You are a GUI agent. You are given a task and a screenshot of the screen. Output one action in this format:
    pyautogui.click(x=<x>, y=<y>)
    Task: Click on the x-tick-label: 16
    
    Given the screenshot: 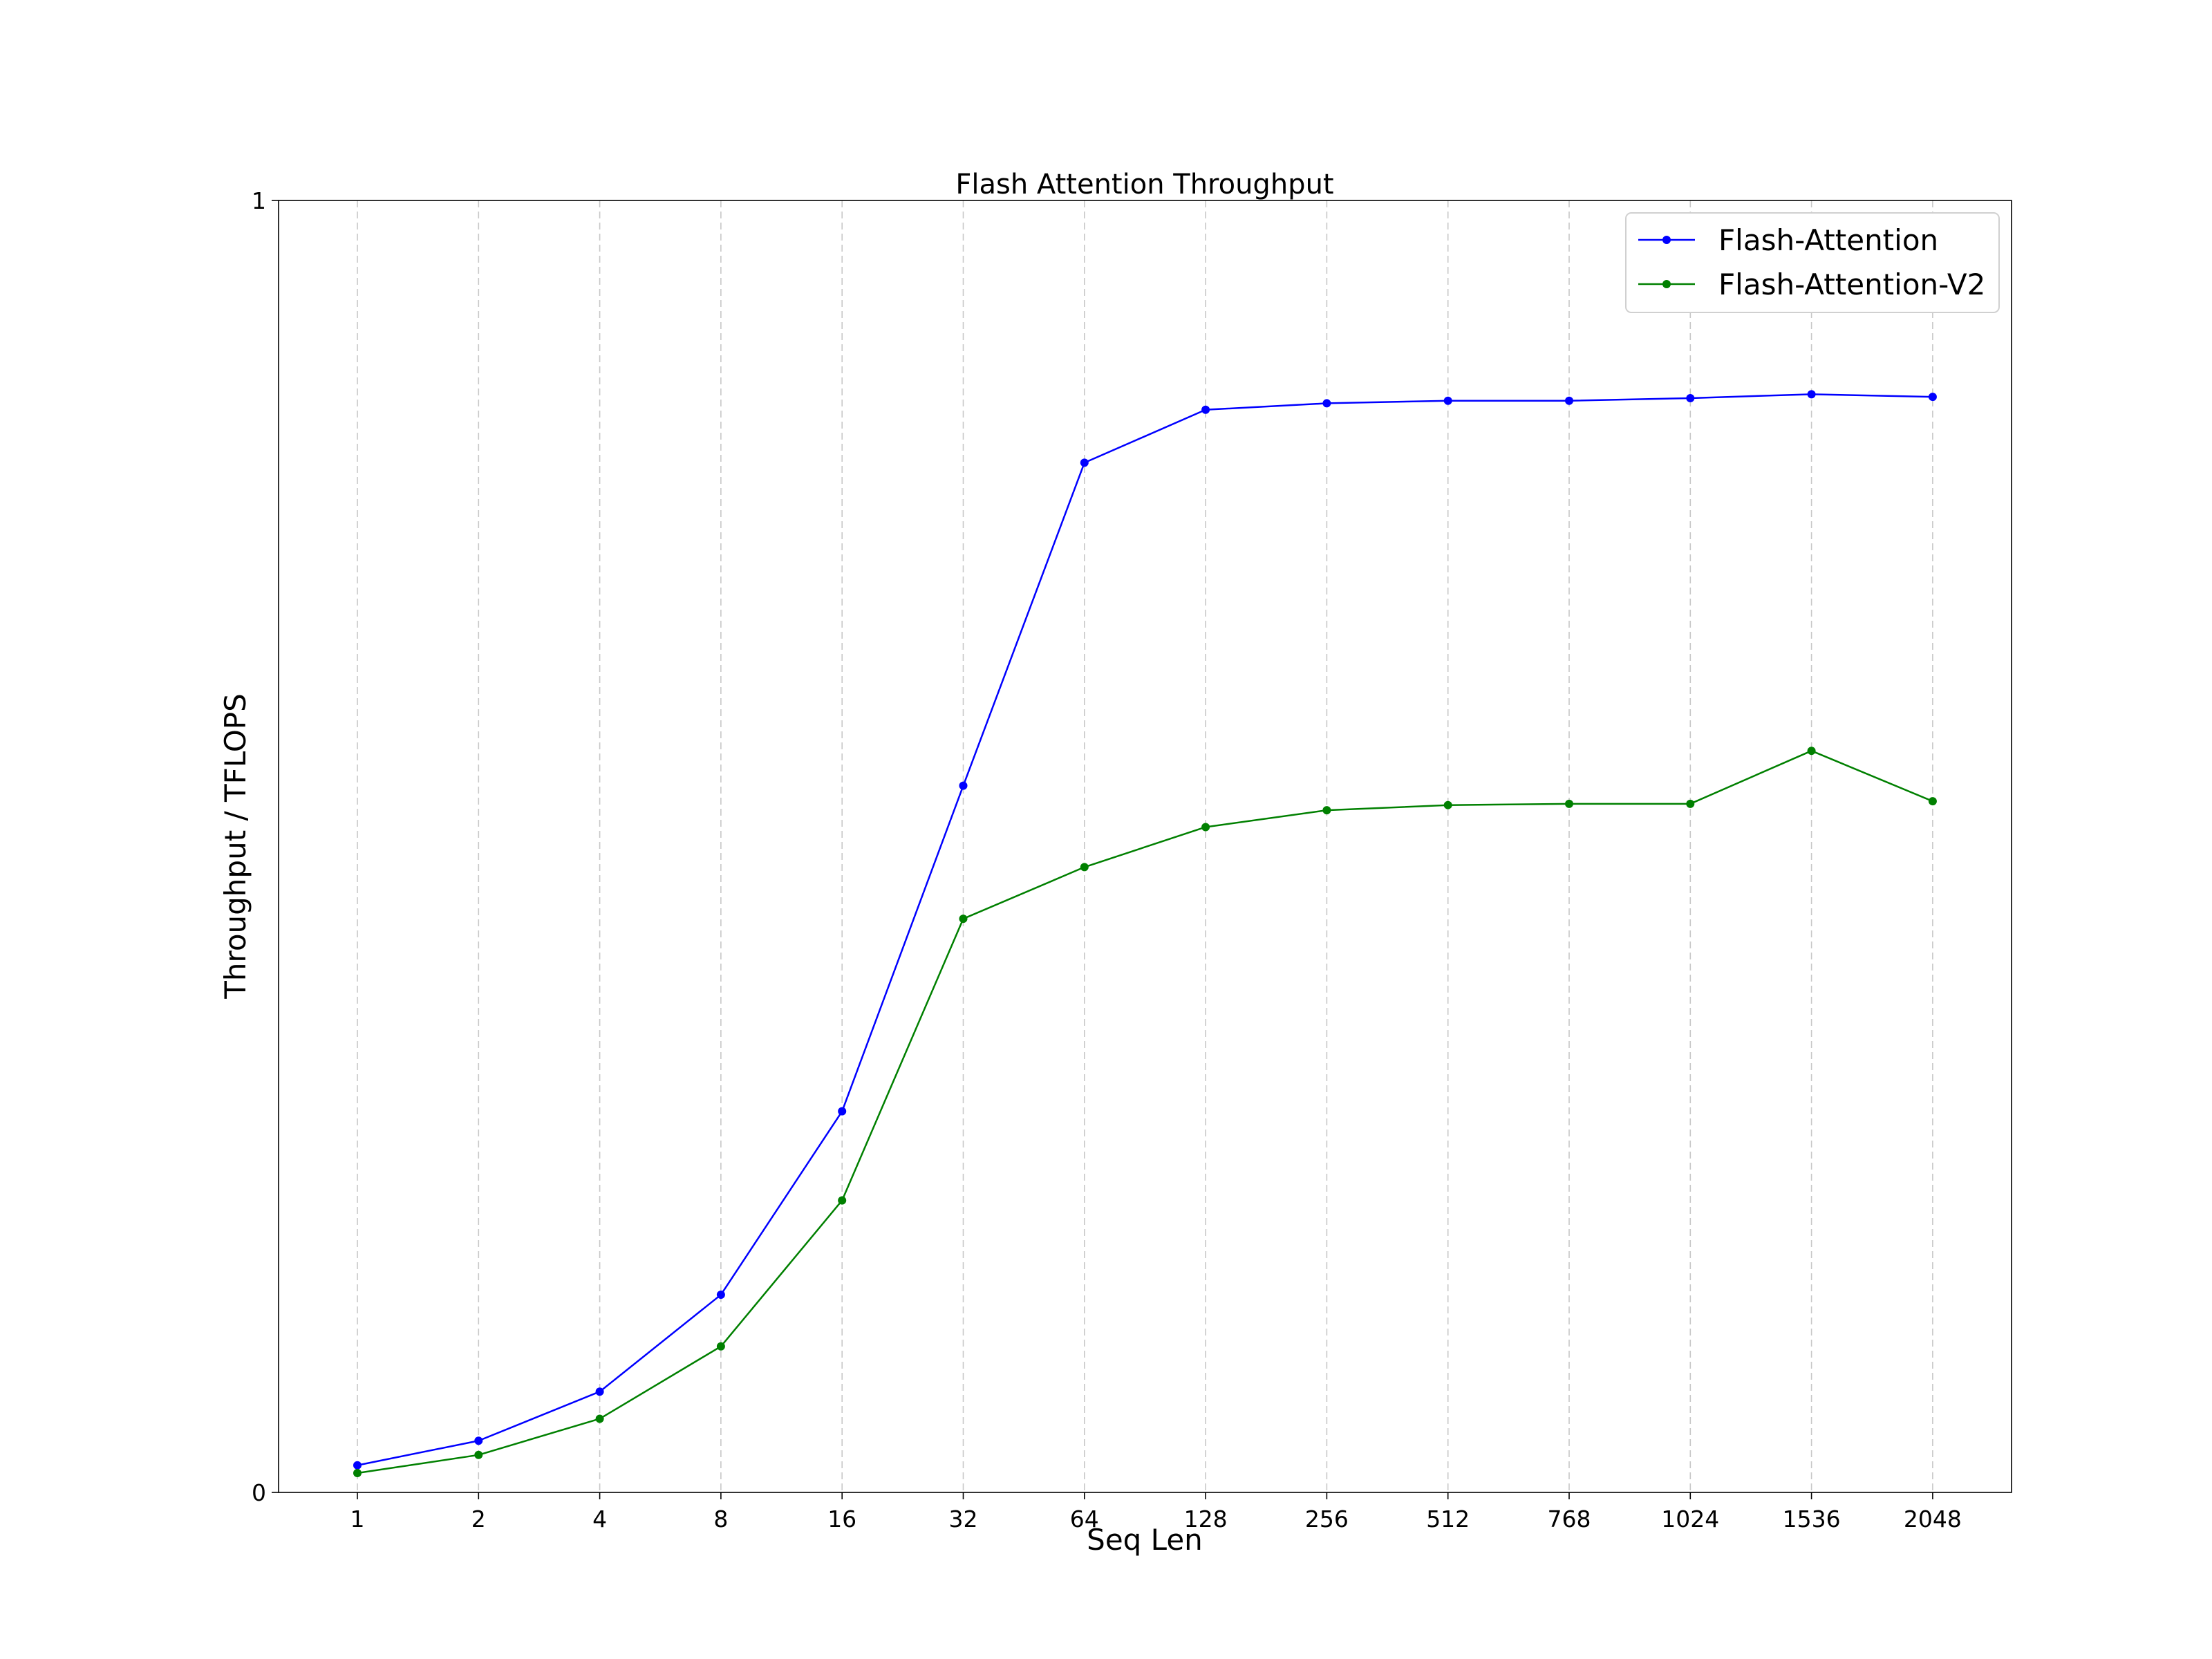 What is the action you would take?
    pyautogui.click(x=842, y=1520)
    